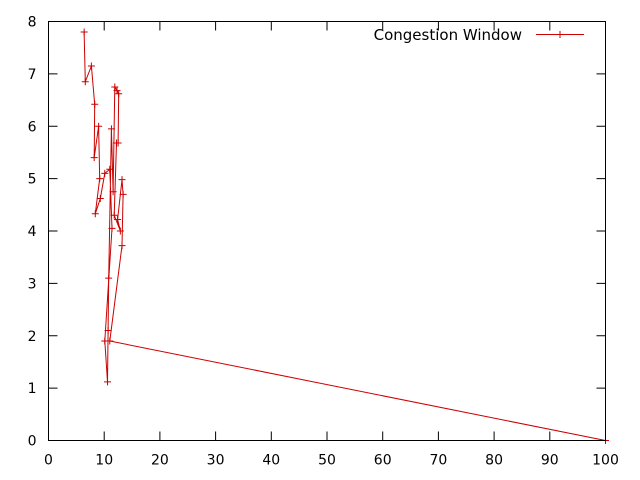  What do you see at coordinates (32, 180) in the screenshot?
I see `y-tick-label: 5` at bounding box center [32, 180].